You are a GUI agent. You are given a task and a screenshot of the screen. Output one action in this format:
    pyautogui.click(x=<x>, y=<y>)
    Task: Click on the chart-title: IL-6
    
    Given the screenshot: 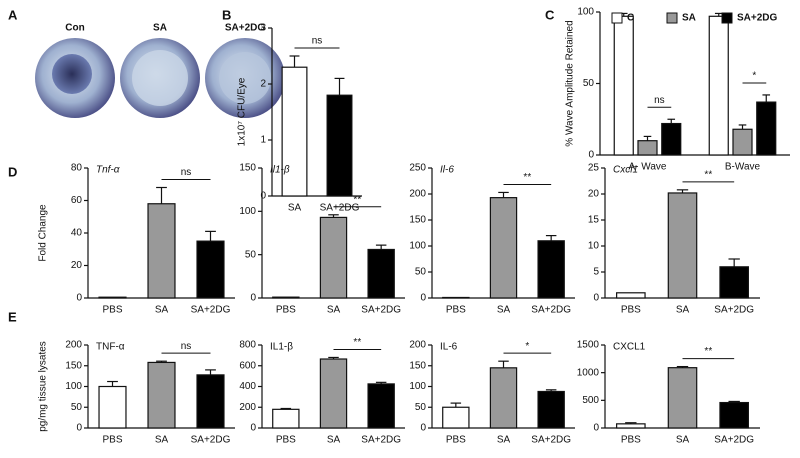 What is the action you would take?
    pyautogui.click(x=449, y=347)
    